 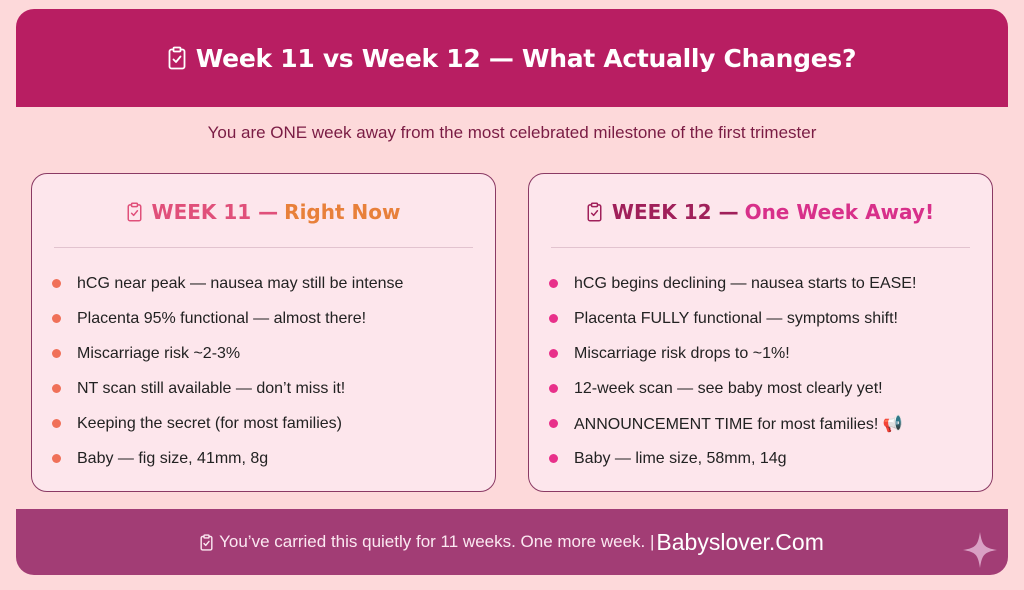 I want to click on week12-heading: WEEK 12 — One Week Away!, so click(x=760, y=212).